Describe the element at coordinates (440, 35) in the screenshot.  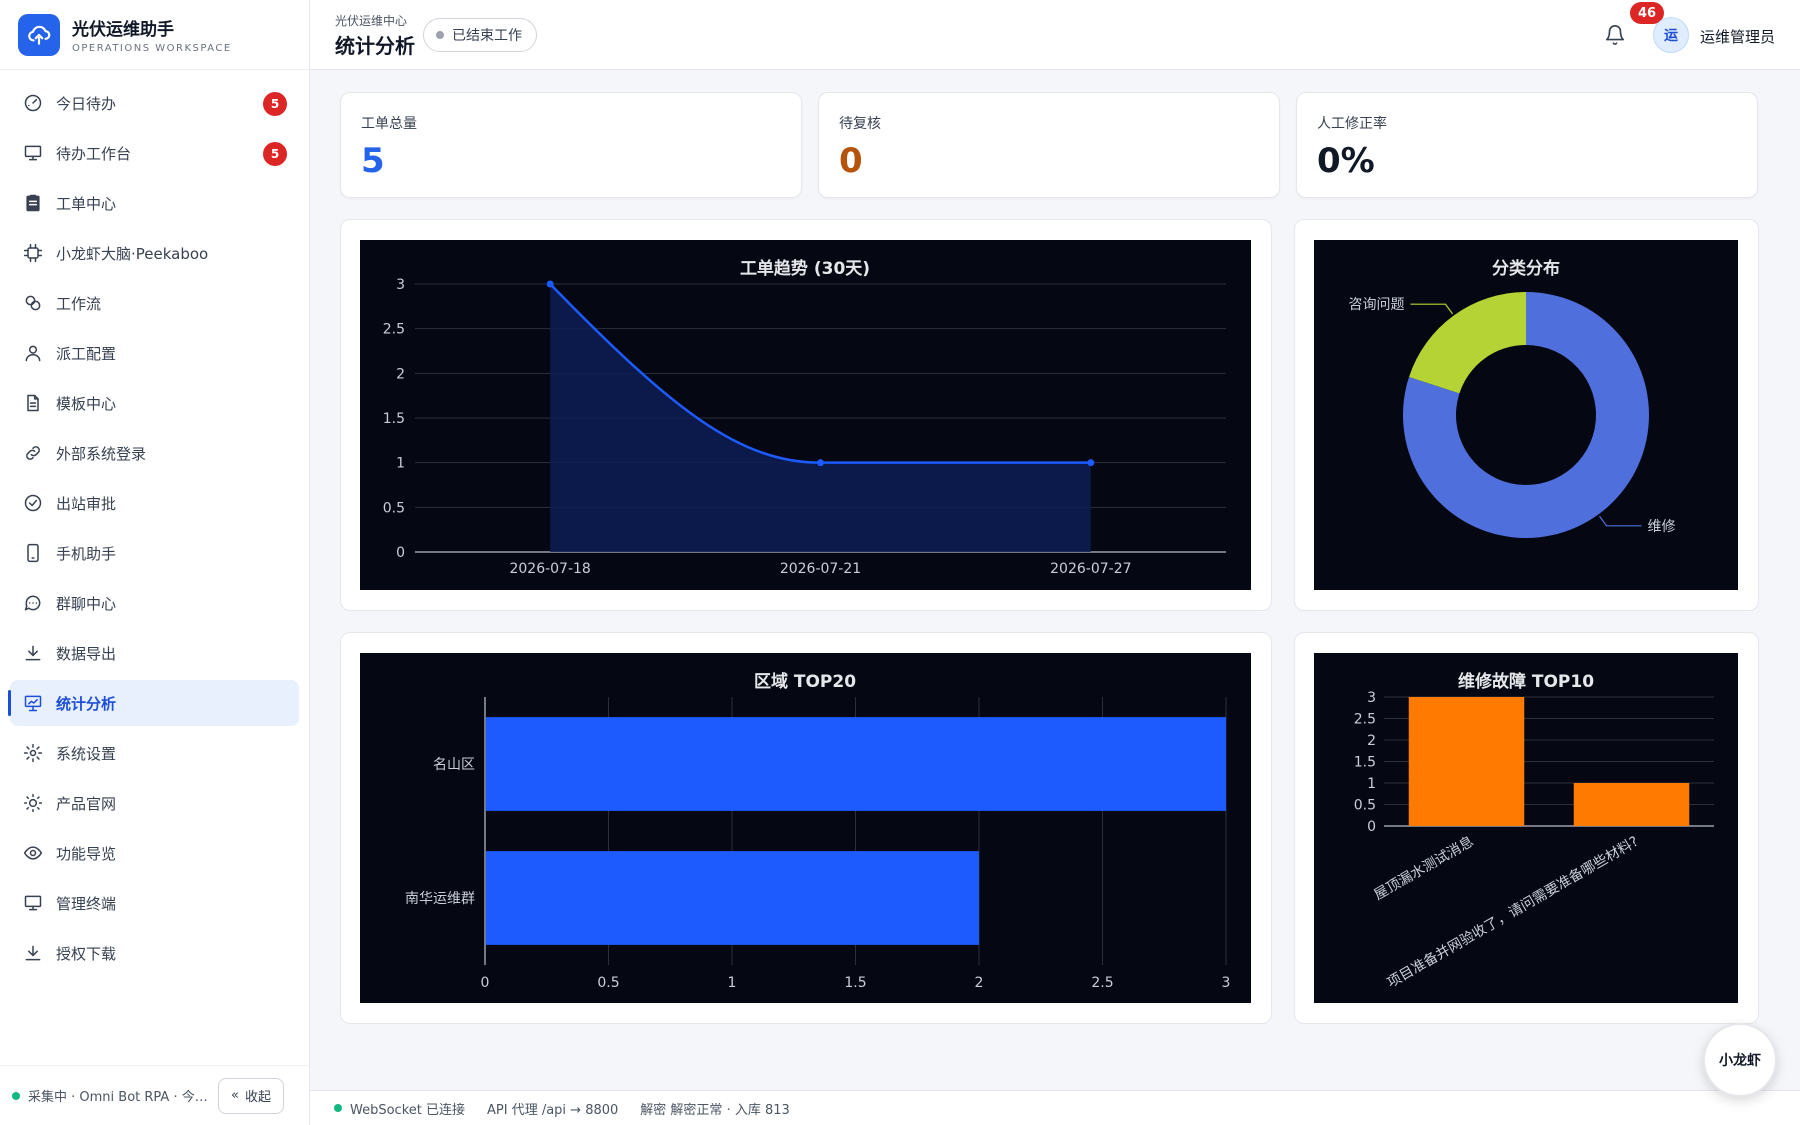
I see `status-dot` at that location.